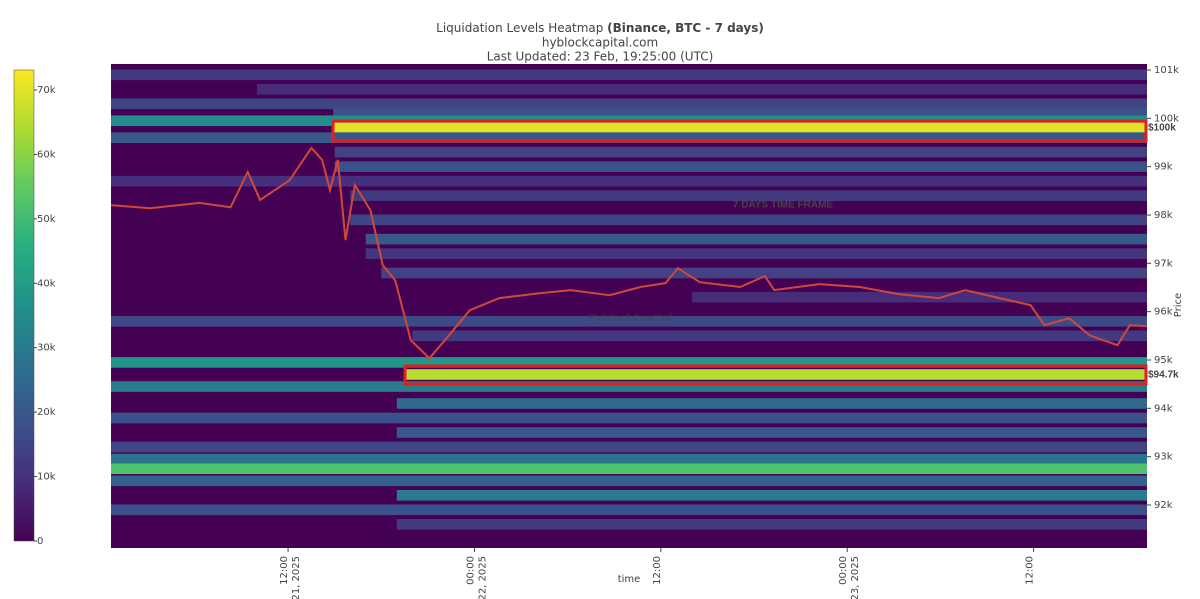 This screenshot has width=1200, height=599. What do you see at coordinates (1166, 118) in the screenshot?
I see `y-tick-label: 100k` at bounding box center [1166, 118].